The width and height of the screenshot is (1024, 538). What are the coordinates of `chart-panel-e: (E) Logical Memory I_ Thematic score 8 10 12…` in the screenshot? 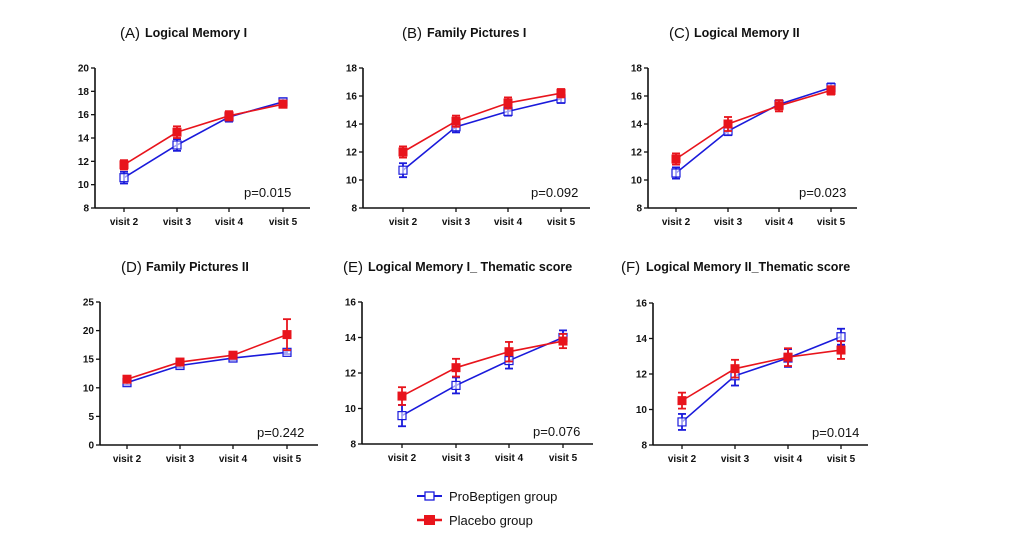 It's located at (468, 361).